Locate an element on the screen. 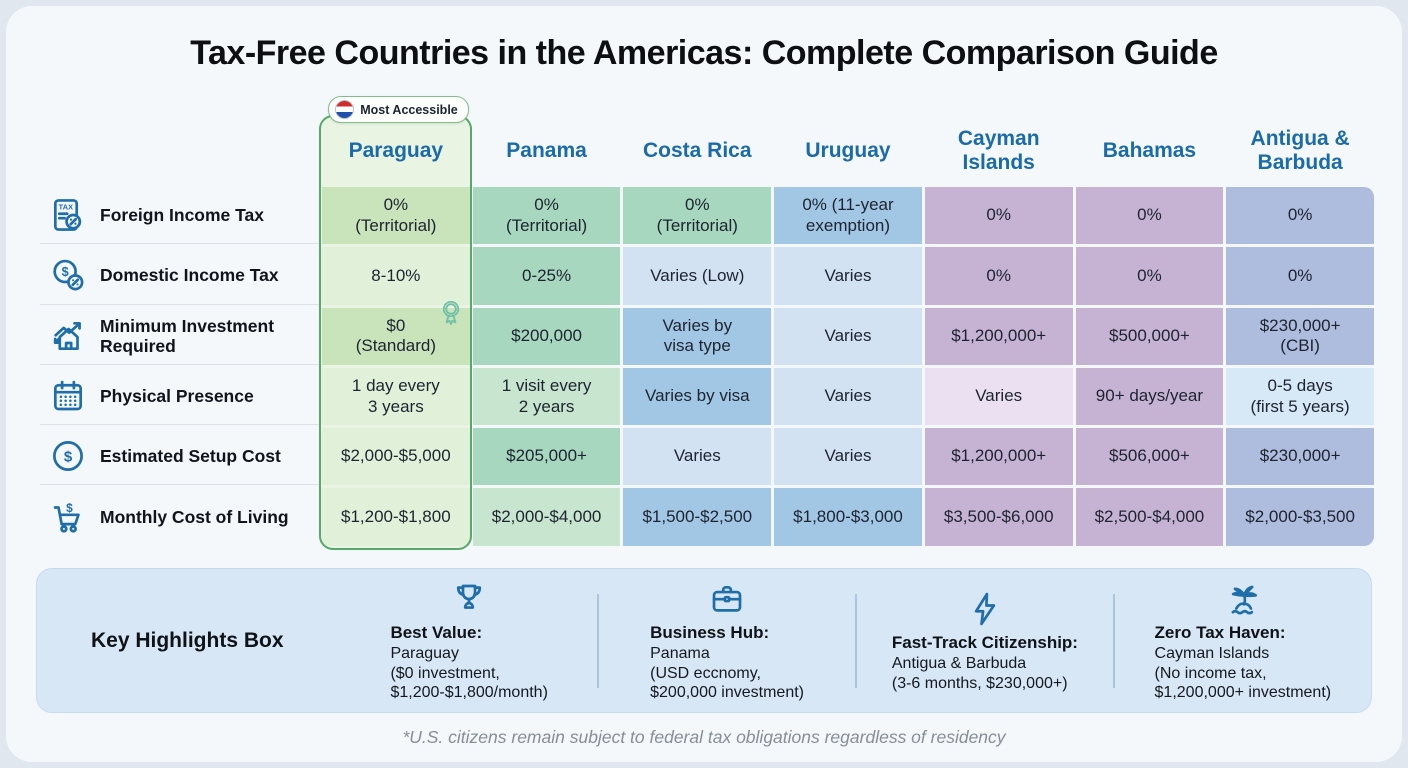 The image size is (1408, 768). trophy-icon is located at coordinates (469, 598).